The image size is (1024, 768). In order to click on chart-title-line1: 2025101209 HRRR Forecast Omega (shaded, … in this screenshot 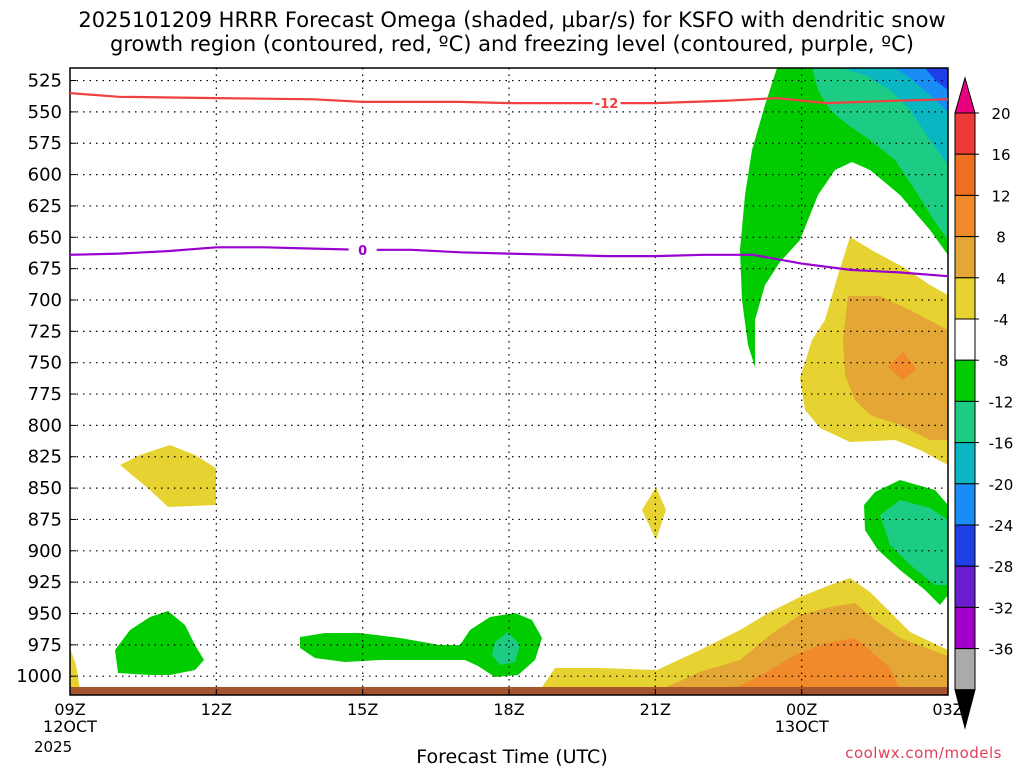, I will do `click(512, 20)`.